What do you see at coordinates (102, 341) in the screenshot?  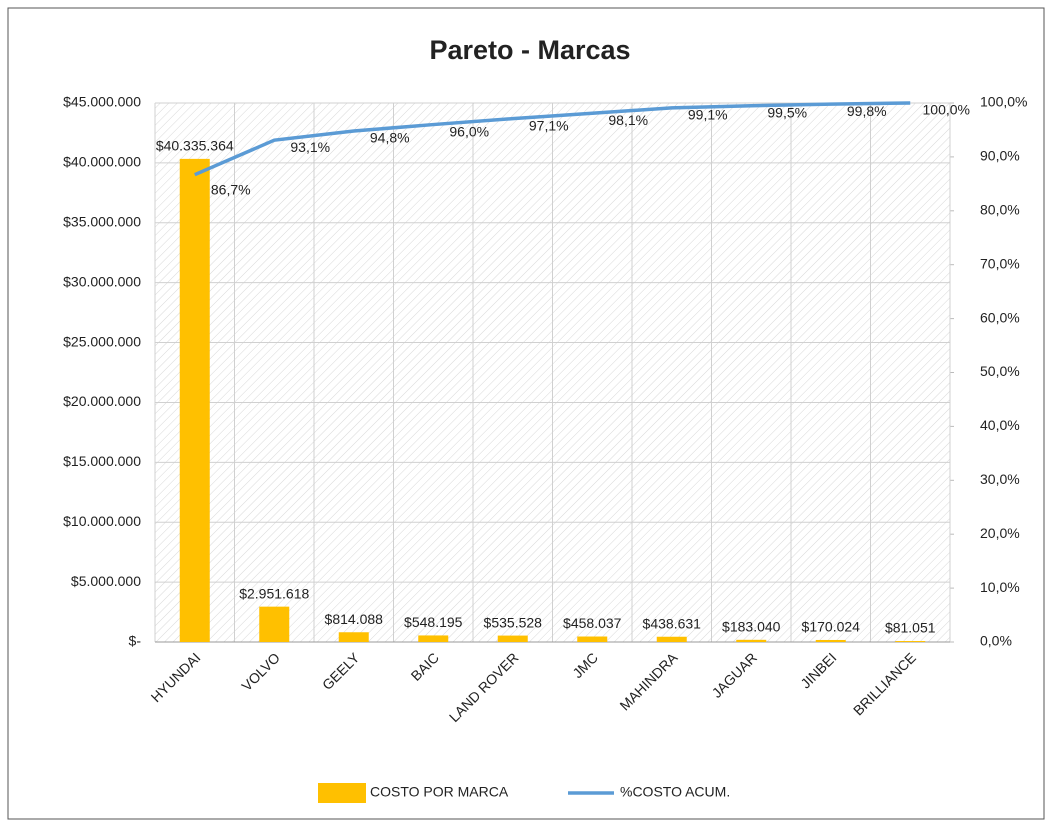 I see `y-tick-label: $25.000.000` at bounding box center [102, 341].